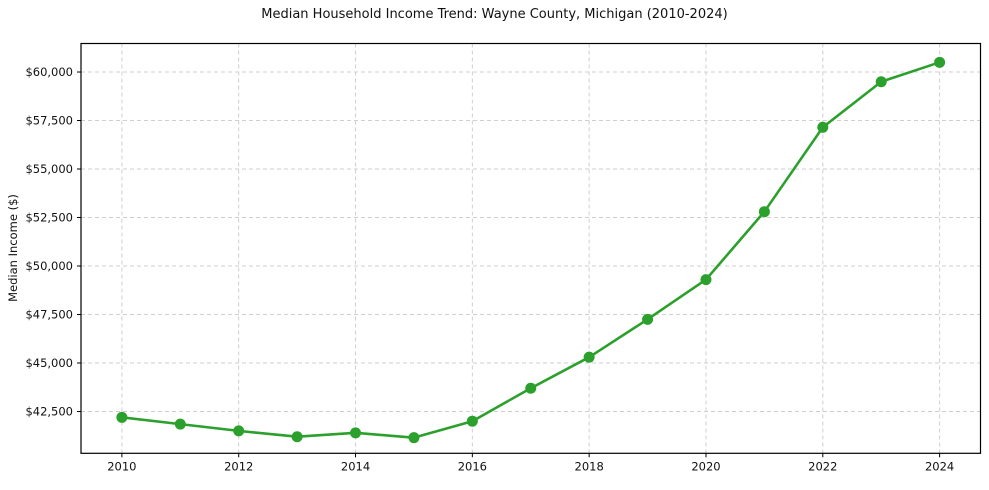 The width and height of the screenshot is (989, 490). I want to click on y-tick-label: $42,500, so click(49, 412).